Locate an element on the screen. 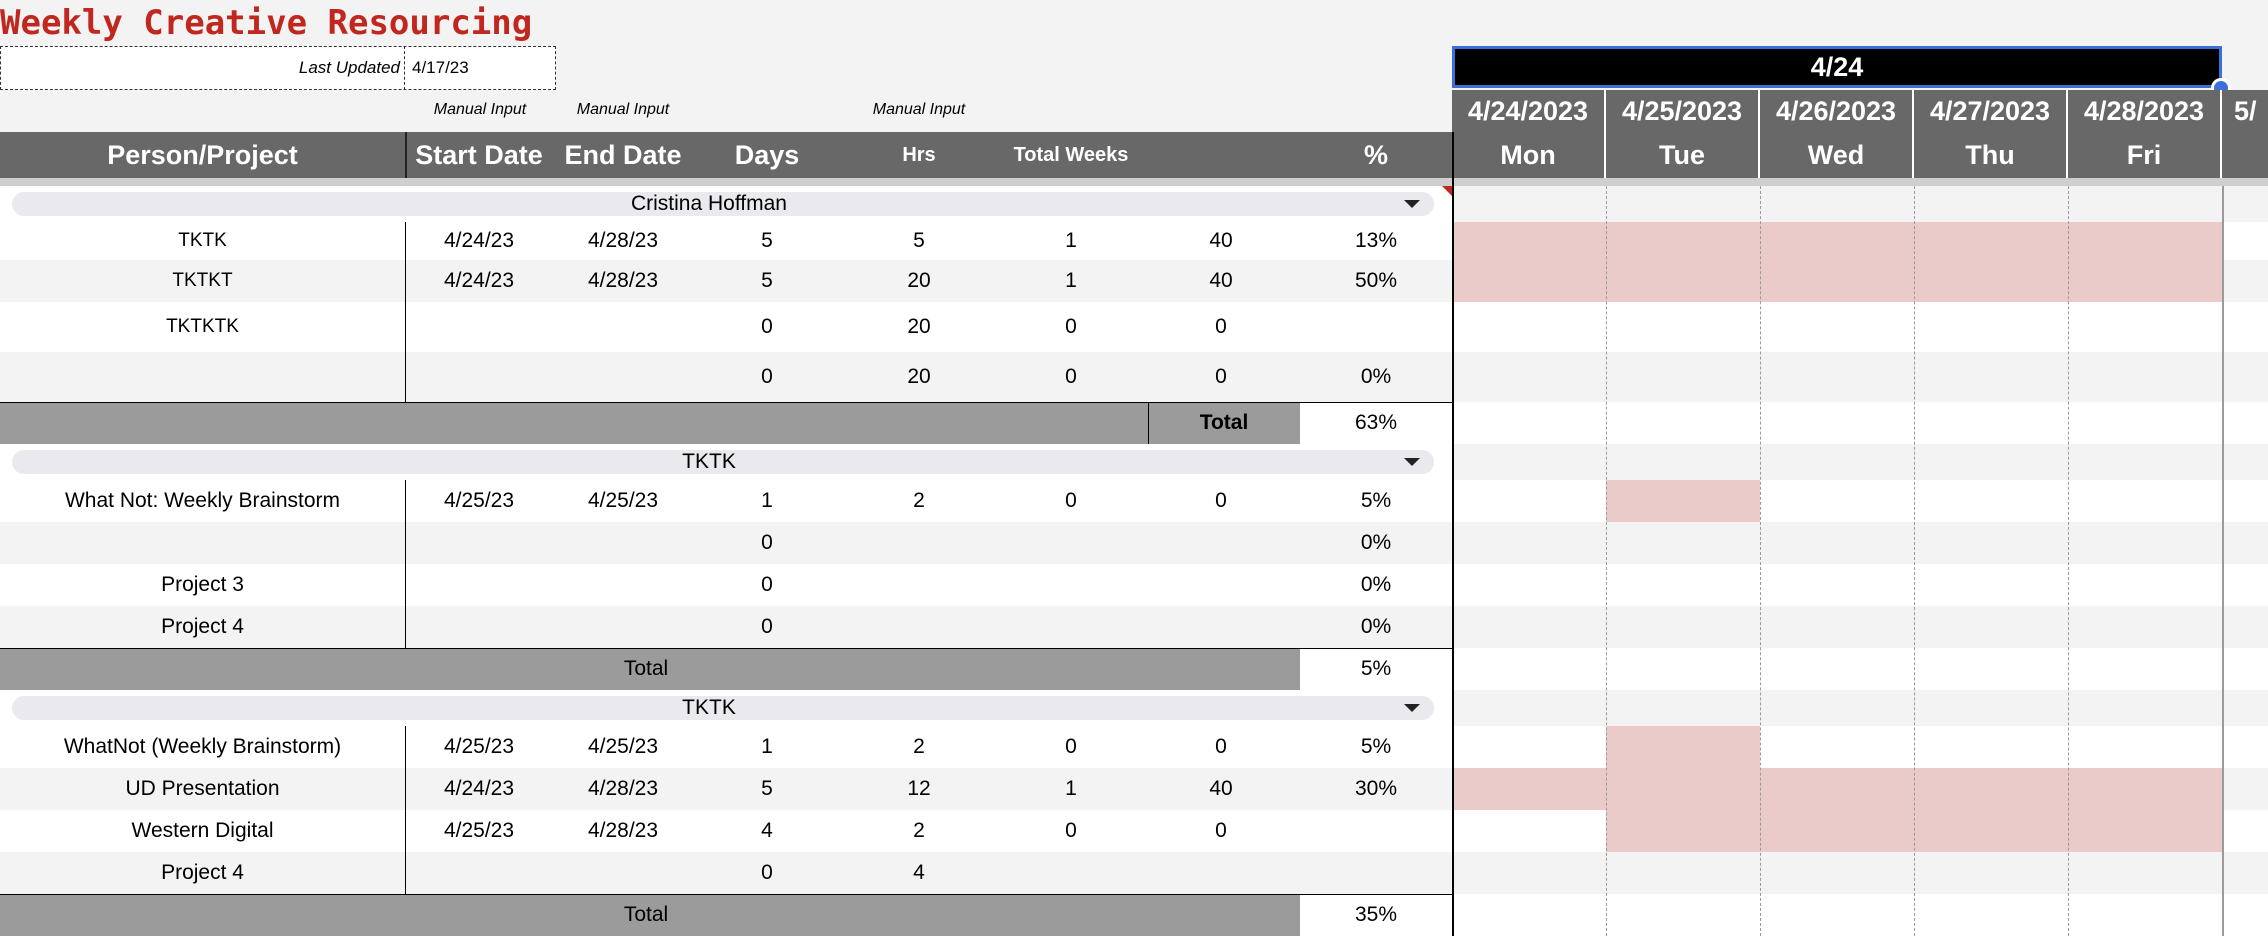 Image resolution: width=2268 pixels, height=936 pixels. cell-start is located at coordinates (479, 873).